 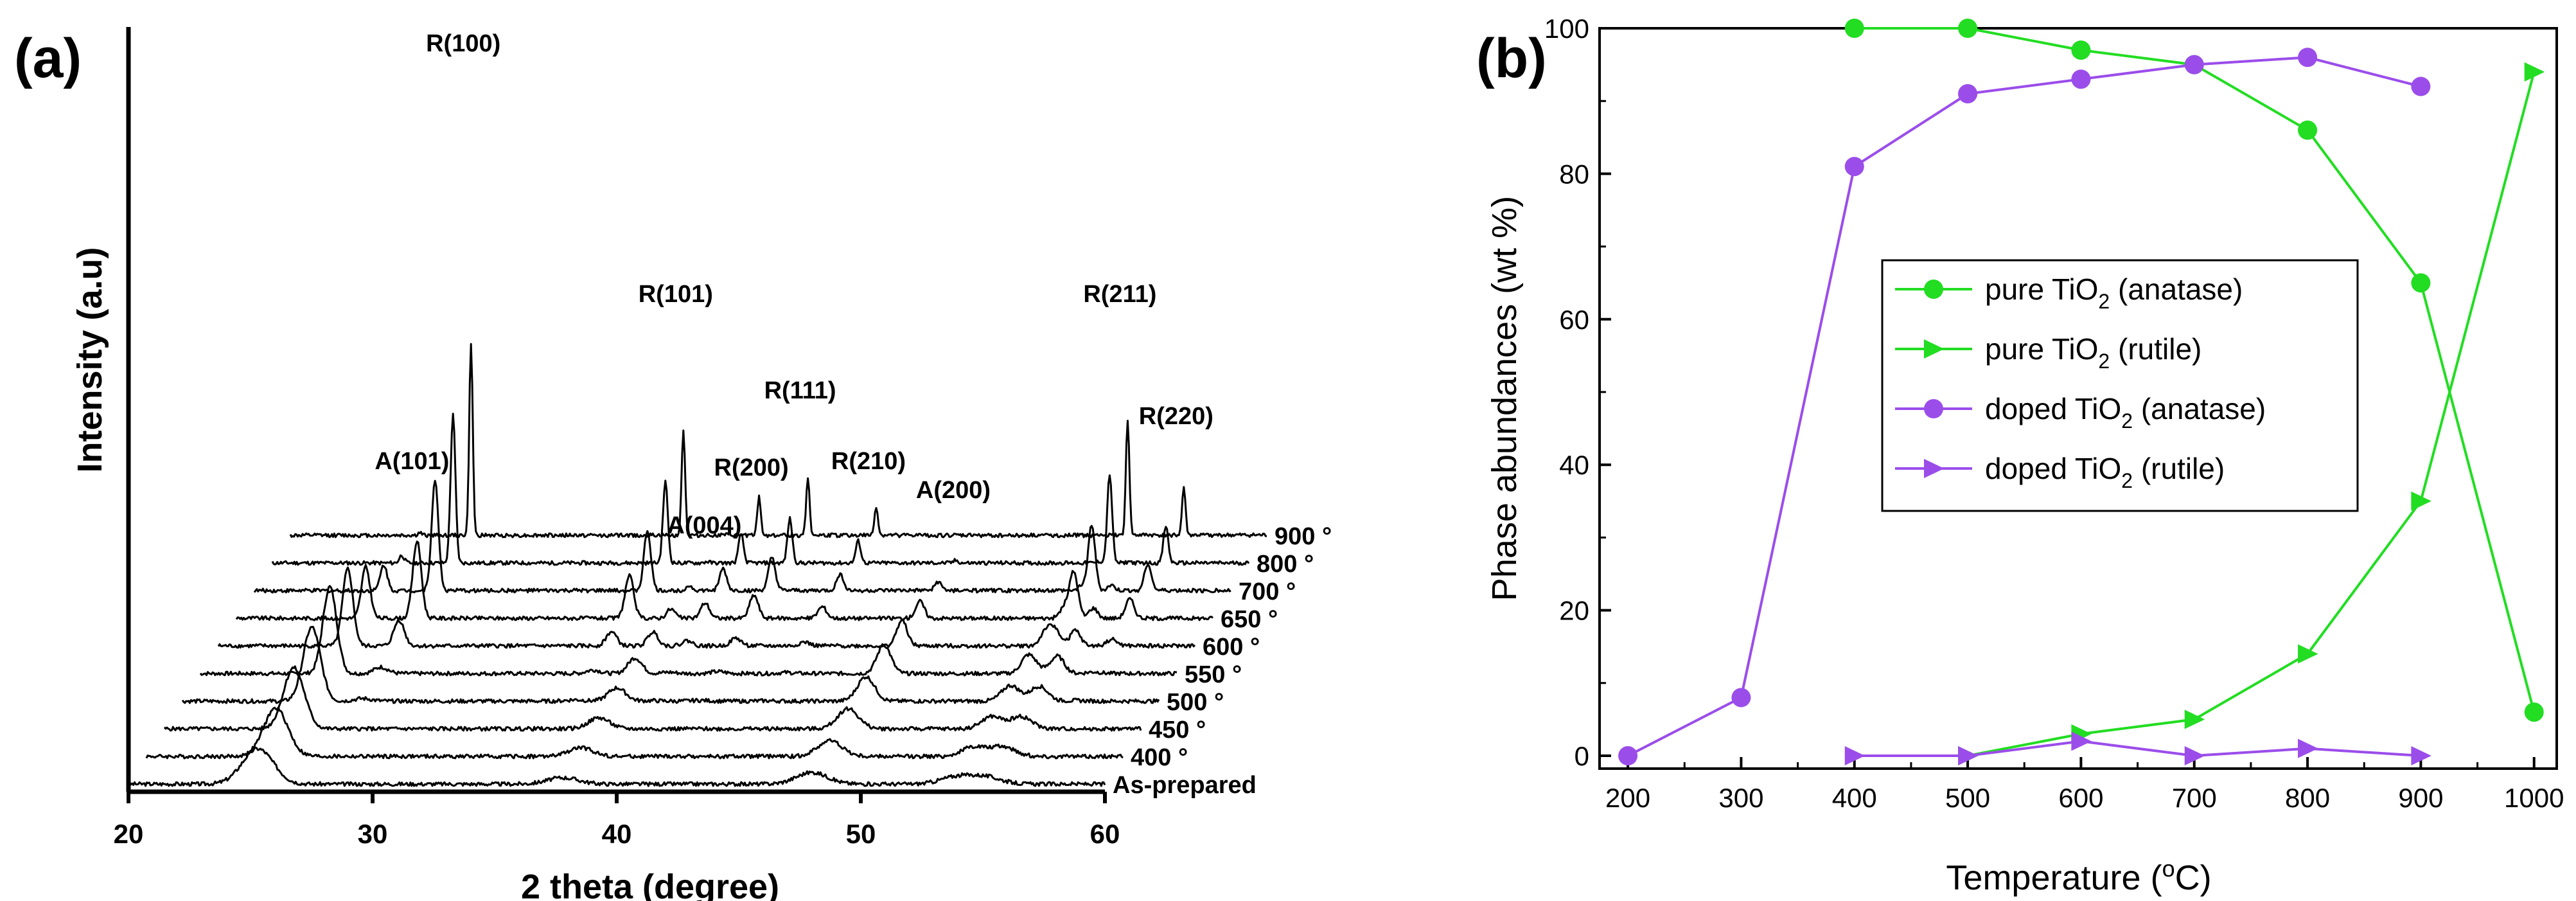 I want to click on xrd-x-tick-label: 50, so click(x=861, y=834).